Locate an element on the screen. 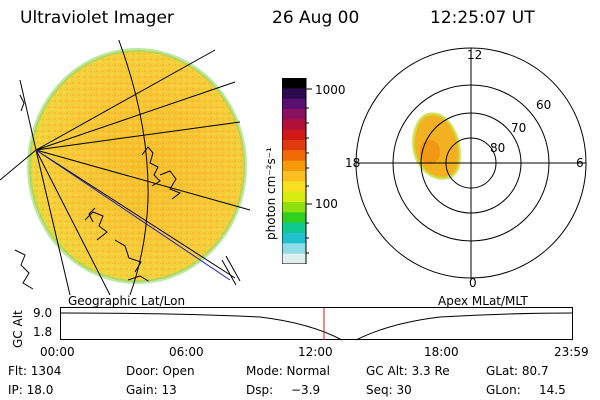 This screenshot has width=600, height=400. date-label: 26 Aug 00 is located at coordinates (316, 18).